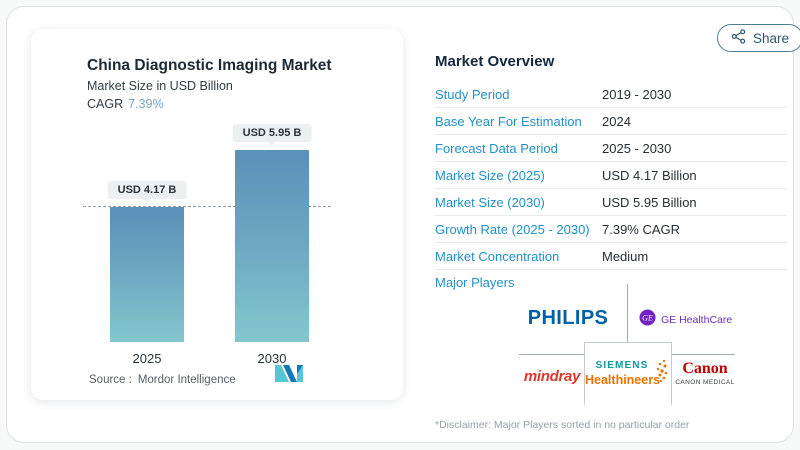 This screenshot has width=800, height=450. Describe the element at coordinates (637, 148) in the screenshot. I see `row-value: 2025 - 2030` at that location.